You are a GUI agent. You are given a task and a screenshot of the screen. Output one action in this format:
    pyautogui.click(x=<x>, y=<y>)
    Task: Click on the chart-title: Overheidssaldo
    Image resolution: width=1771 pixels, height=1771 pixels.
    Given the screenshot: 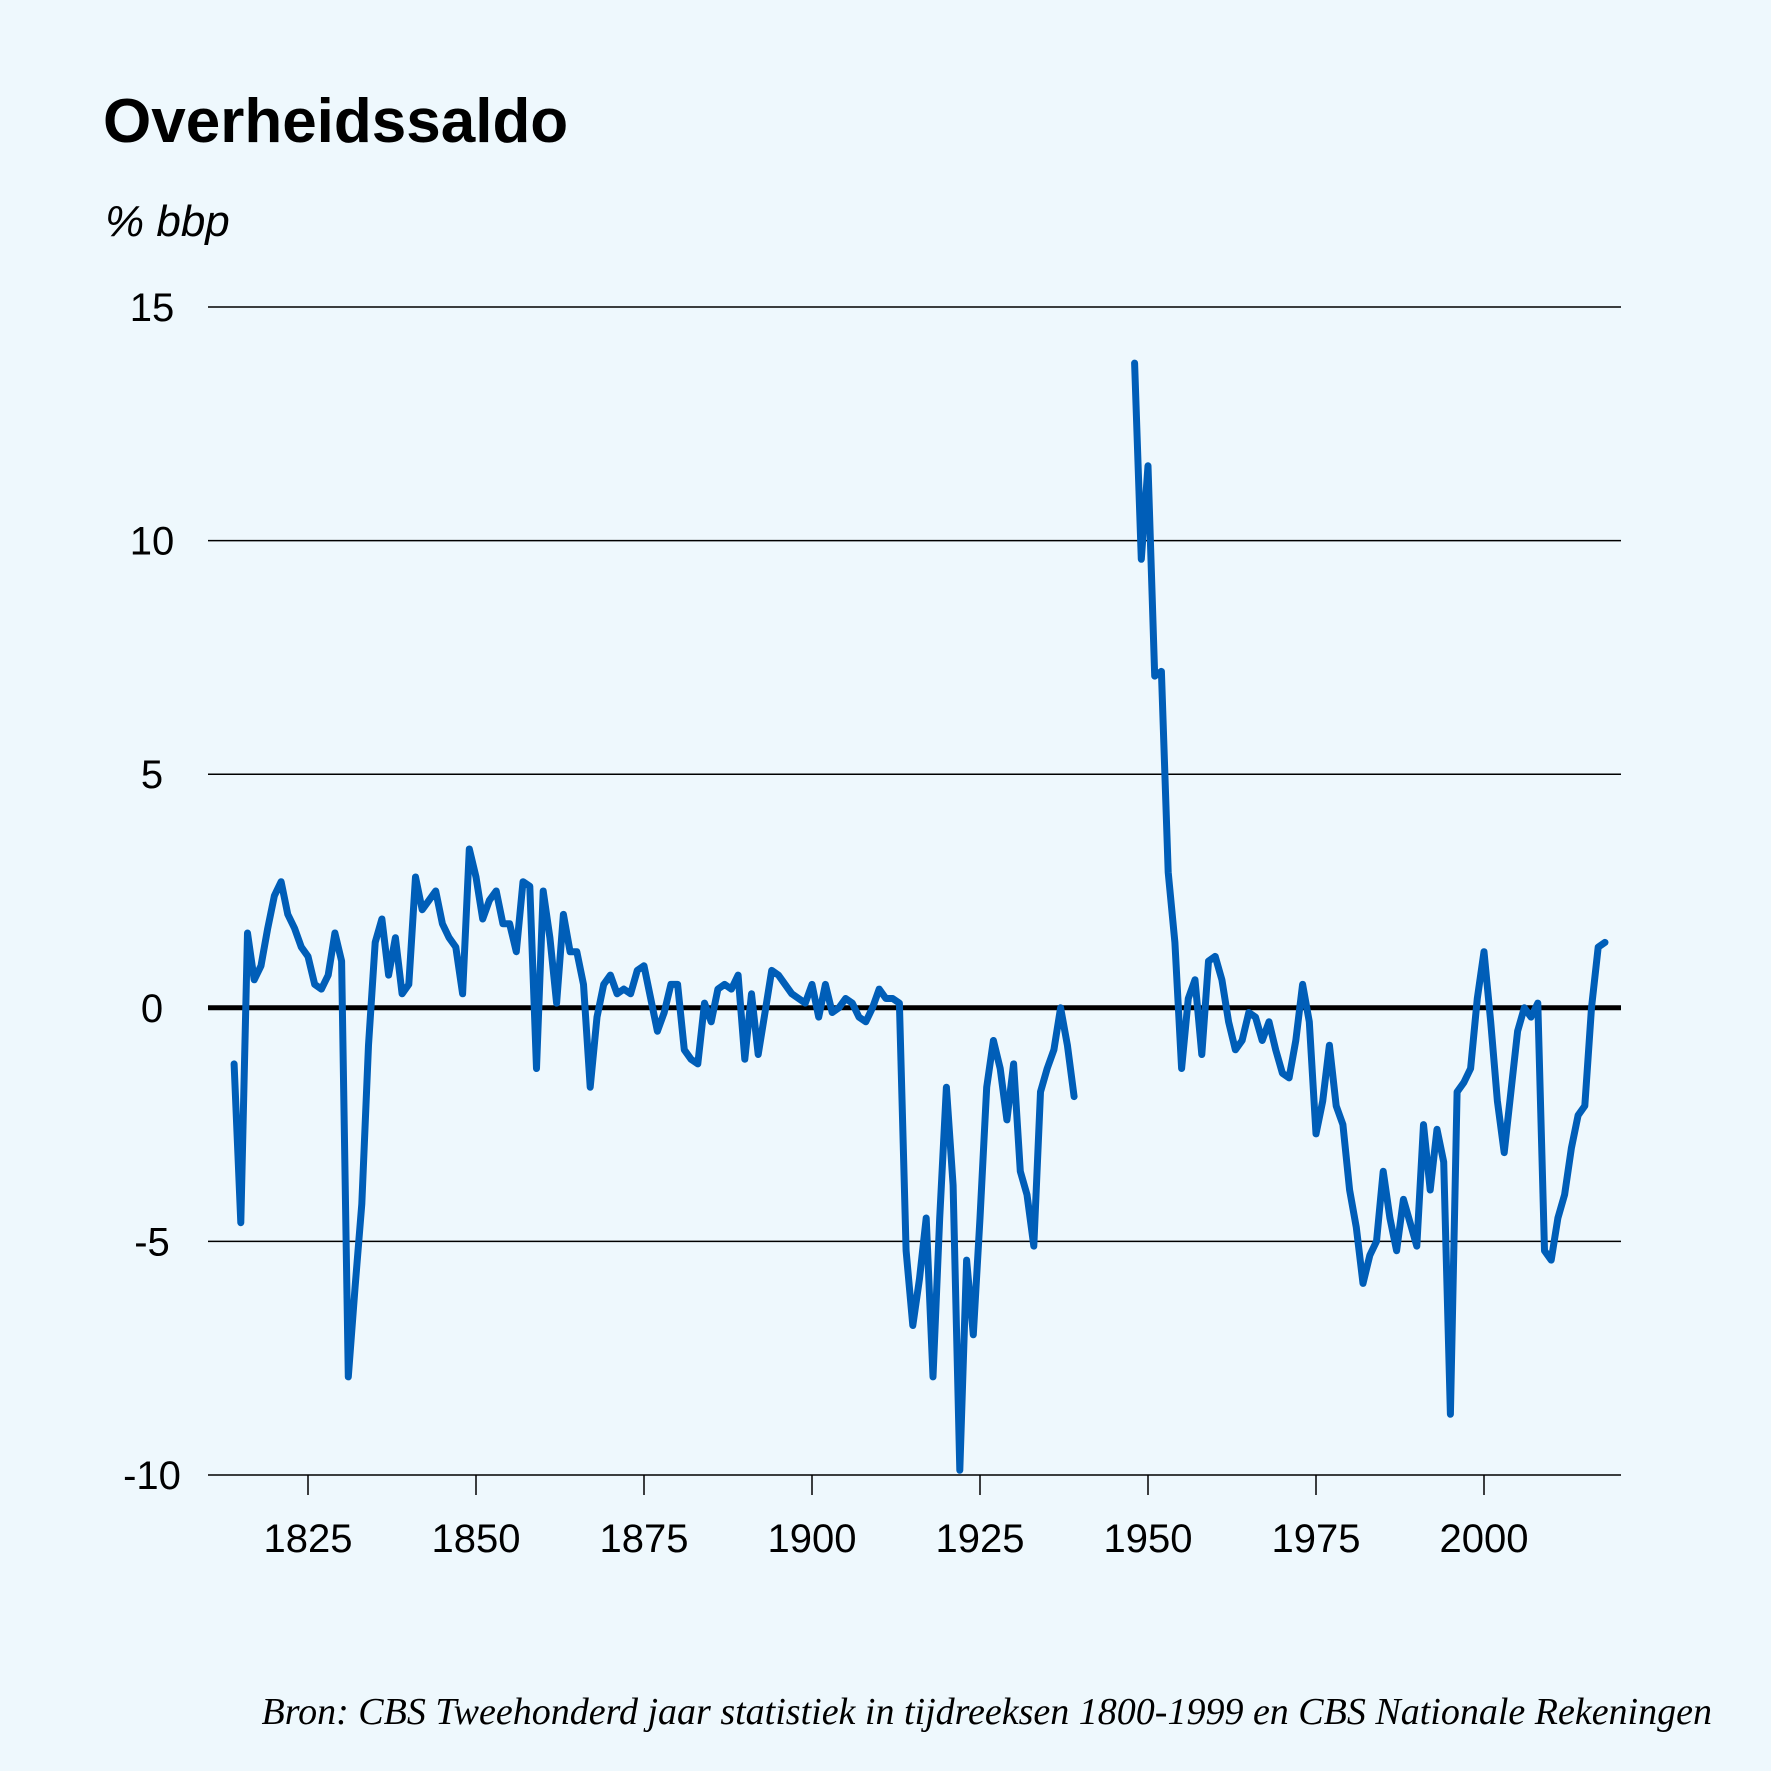 What is the action you would take?
    pyautogui.click(x=335, y=121)
    